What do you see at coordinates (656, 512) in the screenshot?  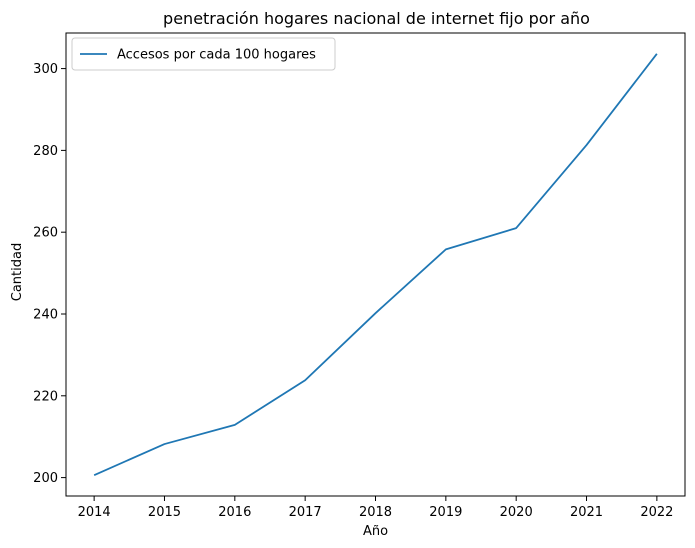 I see `x-tick-label: 2022` at bounding box center [656, 512].